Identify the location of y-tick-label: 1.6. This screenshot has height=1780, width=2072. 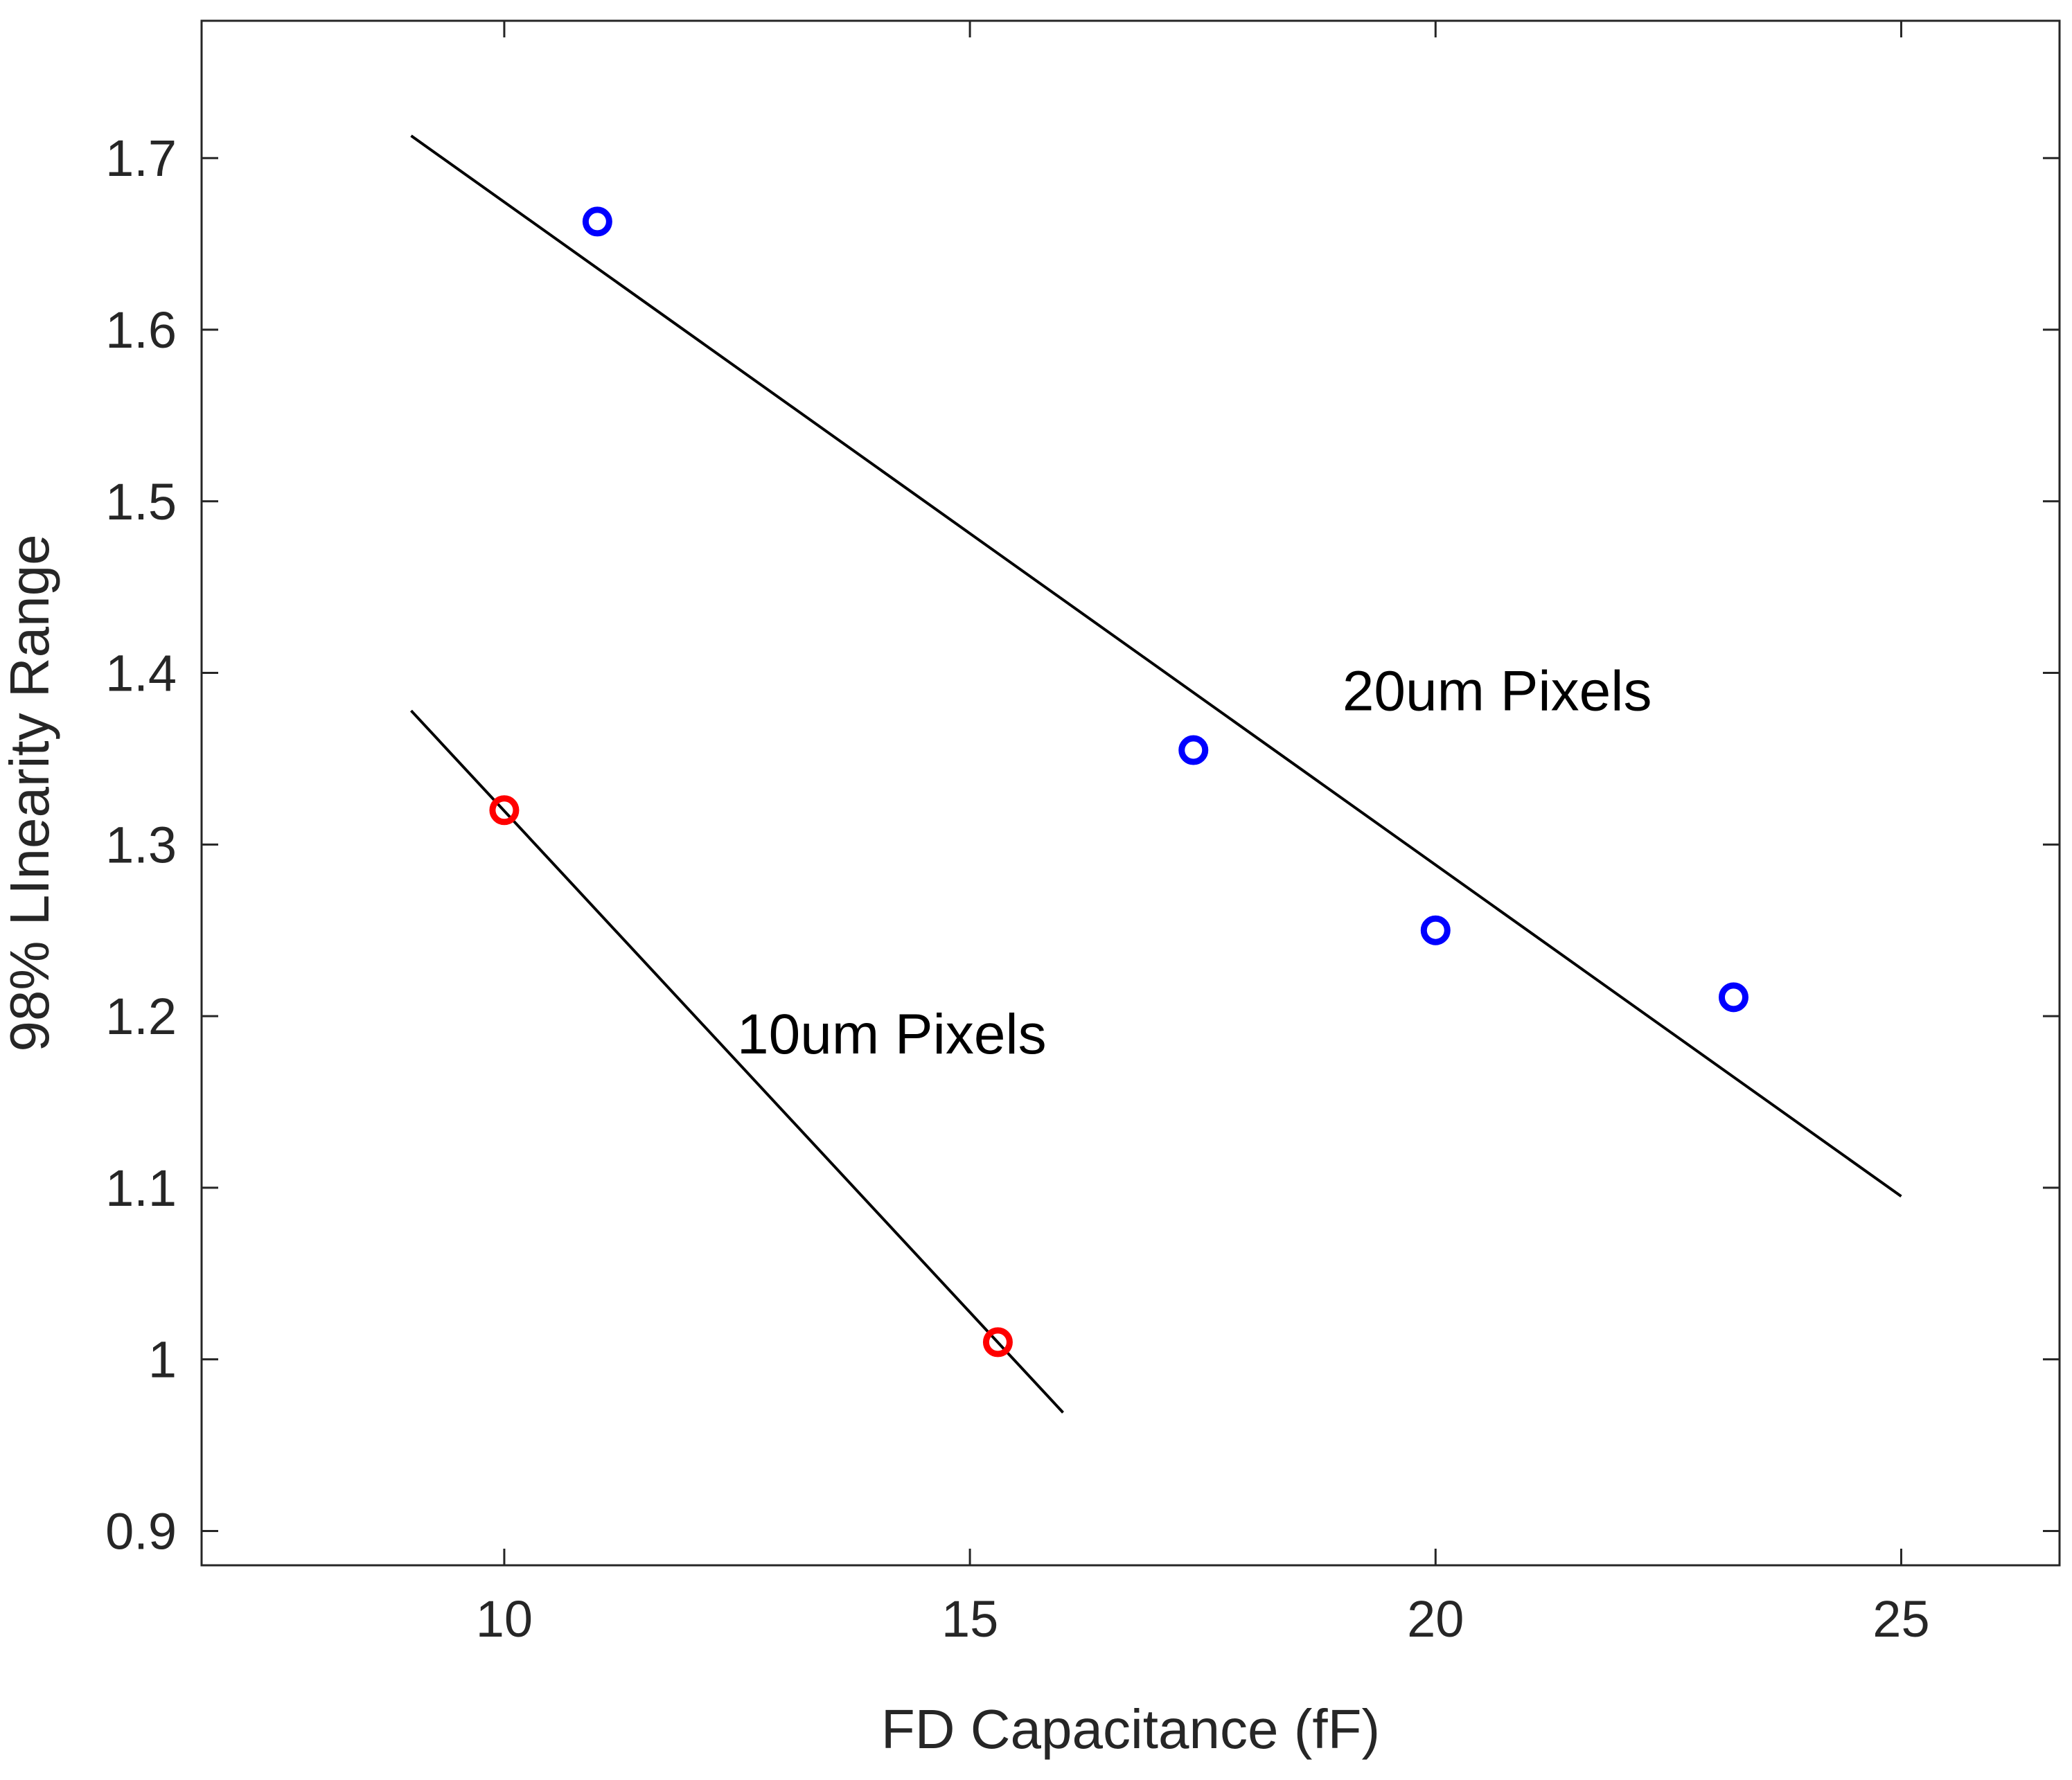
(141, 330).